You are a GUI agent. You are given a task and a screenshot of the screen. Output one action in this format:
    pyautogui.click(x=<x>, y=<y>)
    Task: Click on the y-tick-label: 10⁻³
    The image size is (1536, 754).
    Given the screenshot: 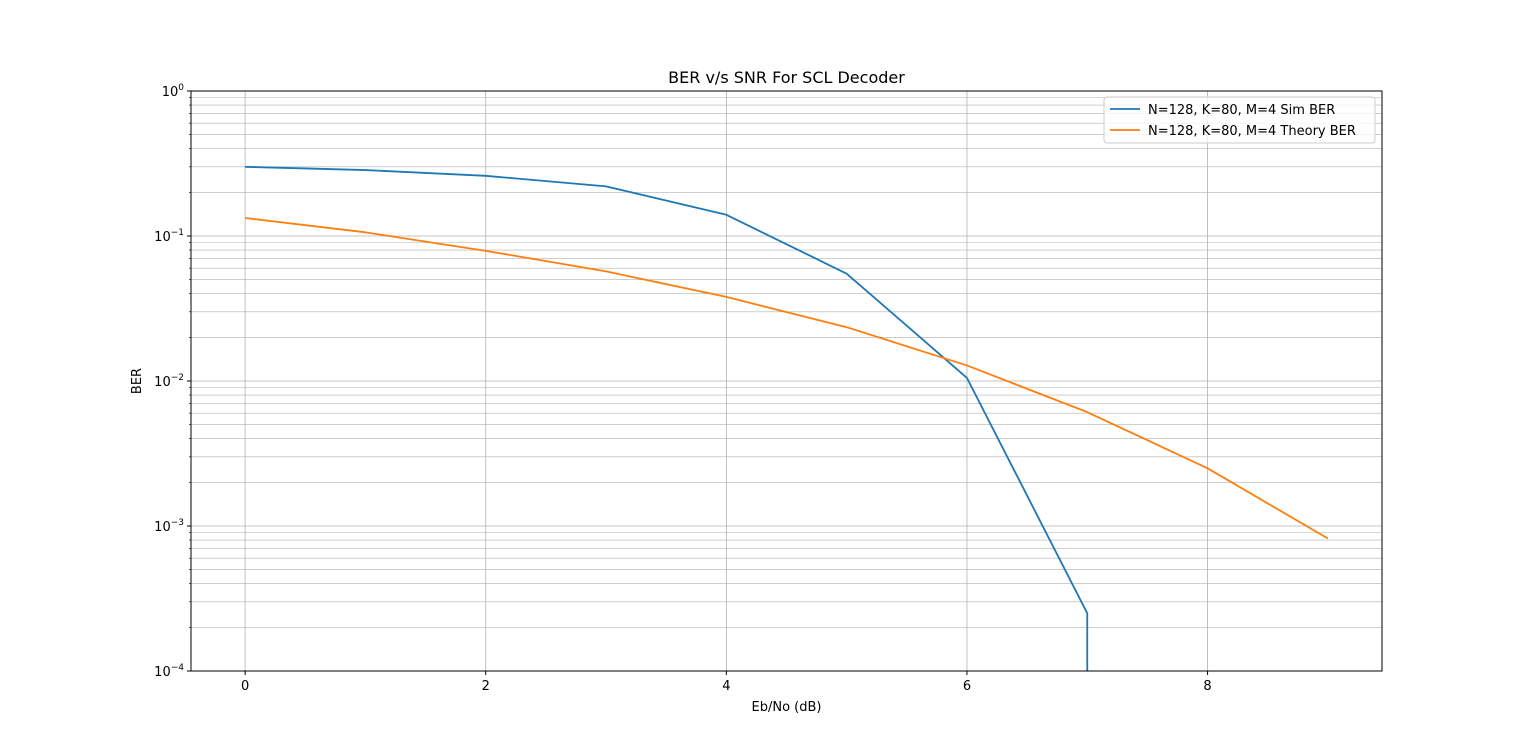 What is the action you would take?
    pyautogui.click(x=169, y=526)
    